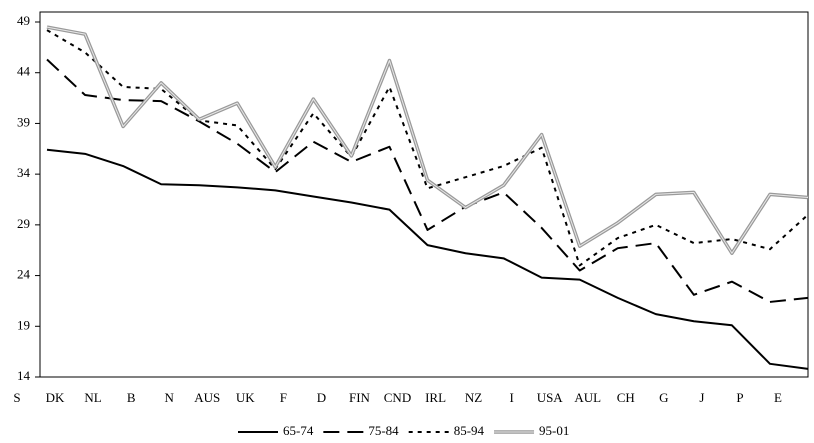 This screenshot has width=814, height=443. What do you see at coordinates (207, 397) in the screenshot?
I see `x-tick-label: AUS` at bounding box center [207, 397].